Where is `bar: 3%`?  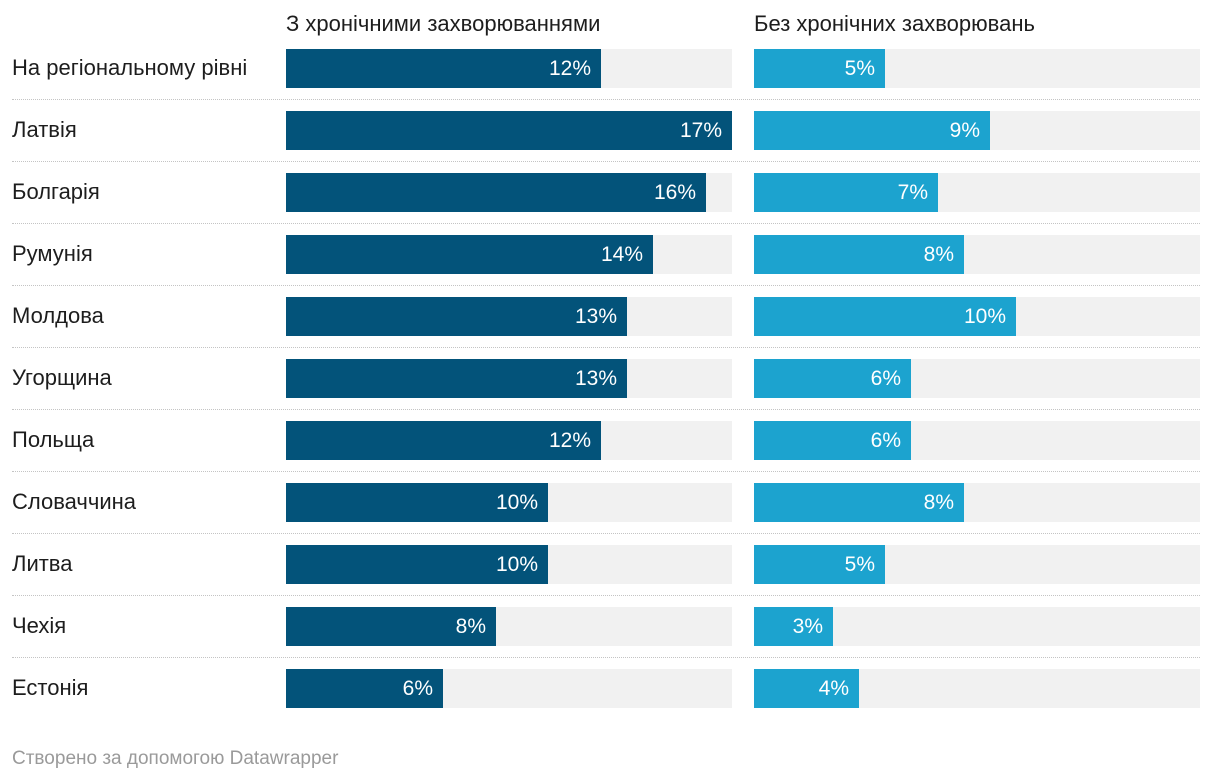
bar: 3% is located at coordinates (793, 626).